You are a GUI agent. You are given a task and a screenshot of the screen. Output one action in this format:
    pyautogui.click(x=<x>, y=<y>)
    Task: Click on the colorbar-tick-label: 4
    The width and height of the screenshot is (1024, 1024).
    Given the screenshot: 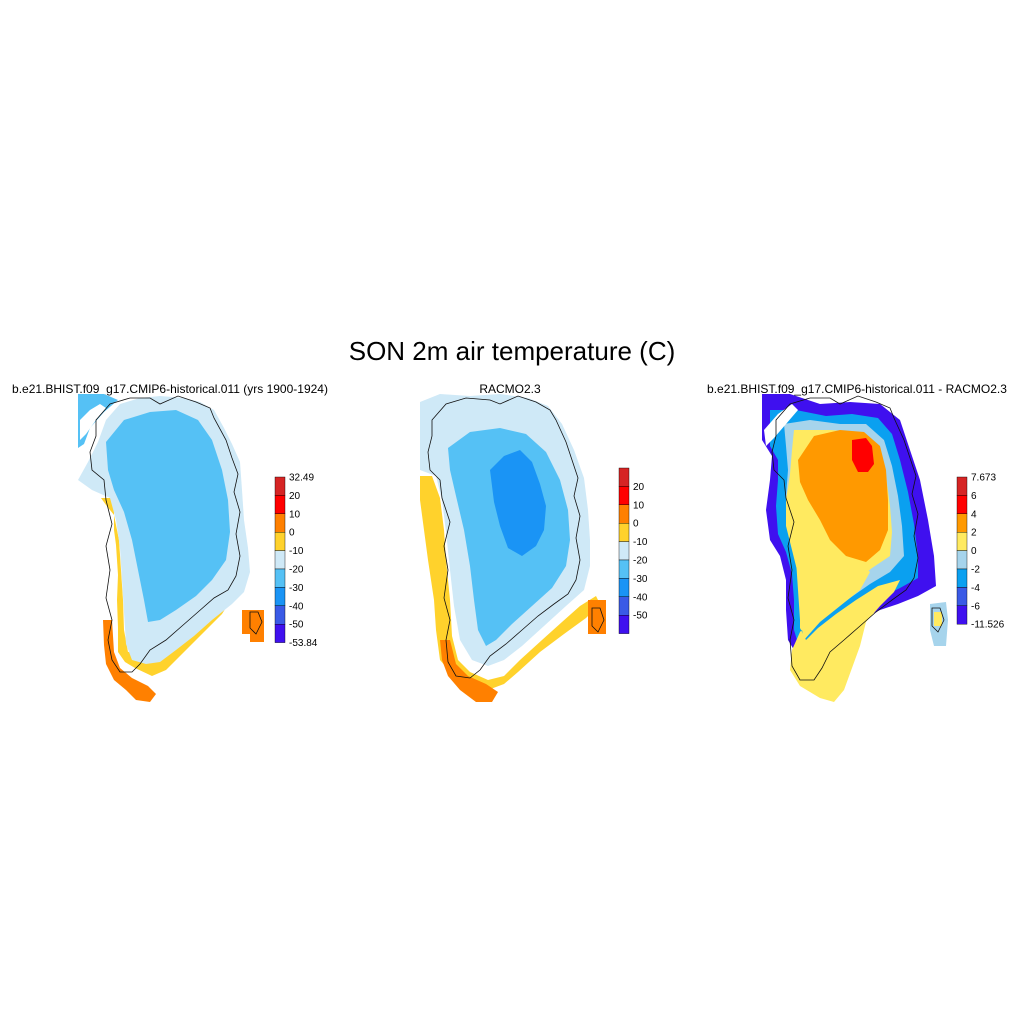 What is the action you would take?
    pyautogui.click(x=974, y=514)
    